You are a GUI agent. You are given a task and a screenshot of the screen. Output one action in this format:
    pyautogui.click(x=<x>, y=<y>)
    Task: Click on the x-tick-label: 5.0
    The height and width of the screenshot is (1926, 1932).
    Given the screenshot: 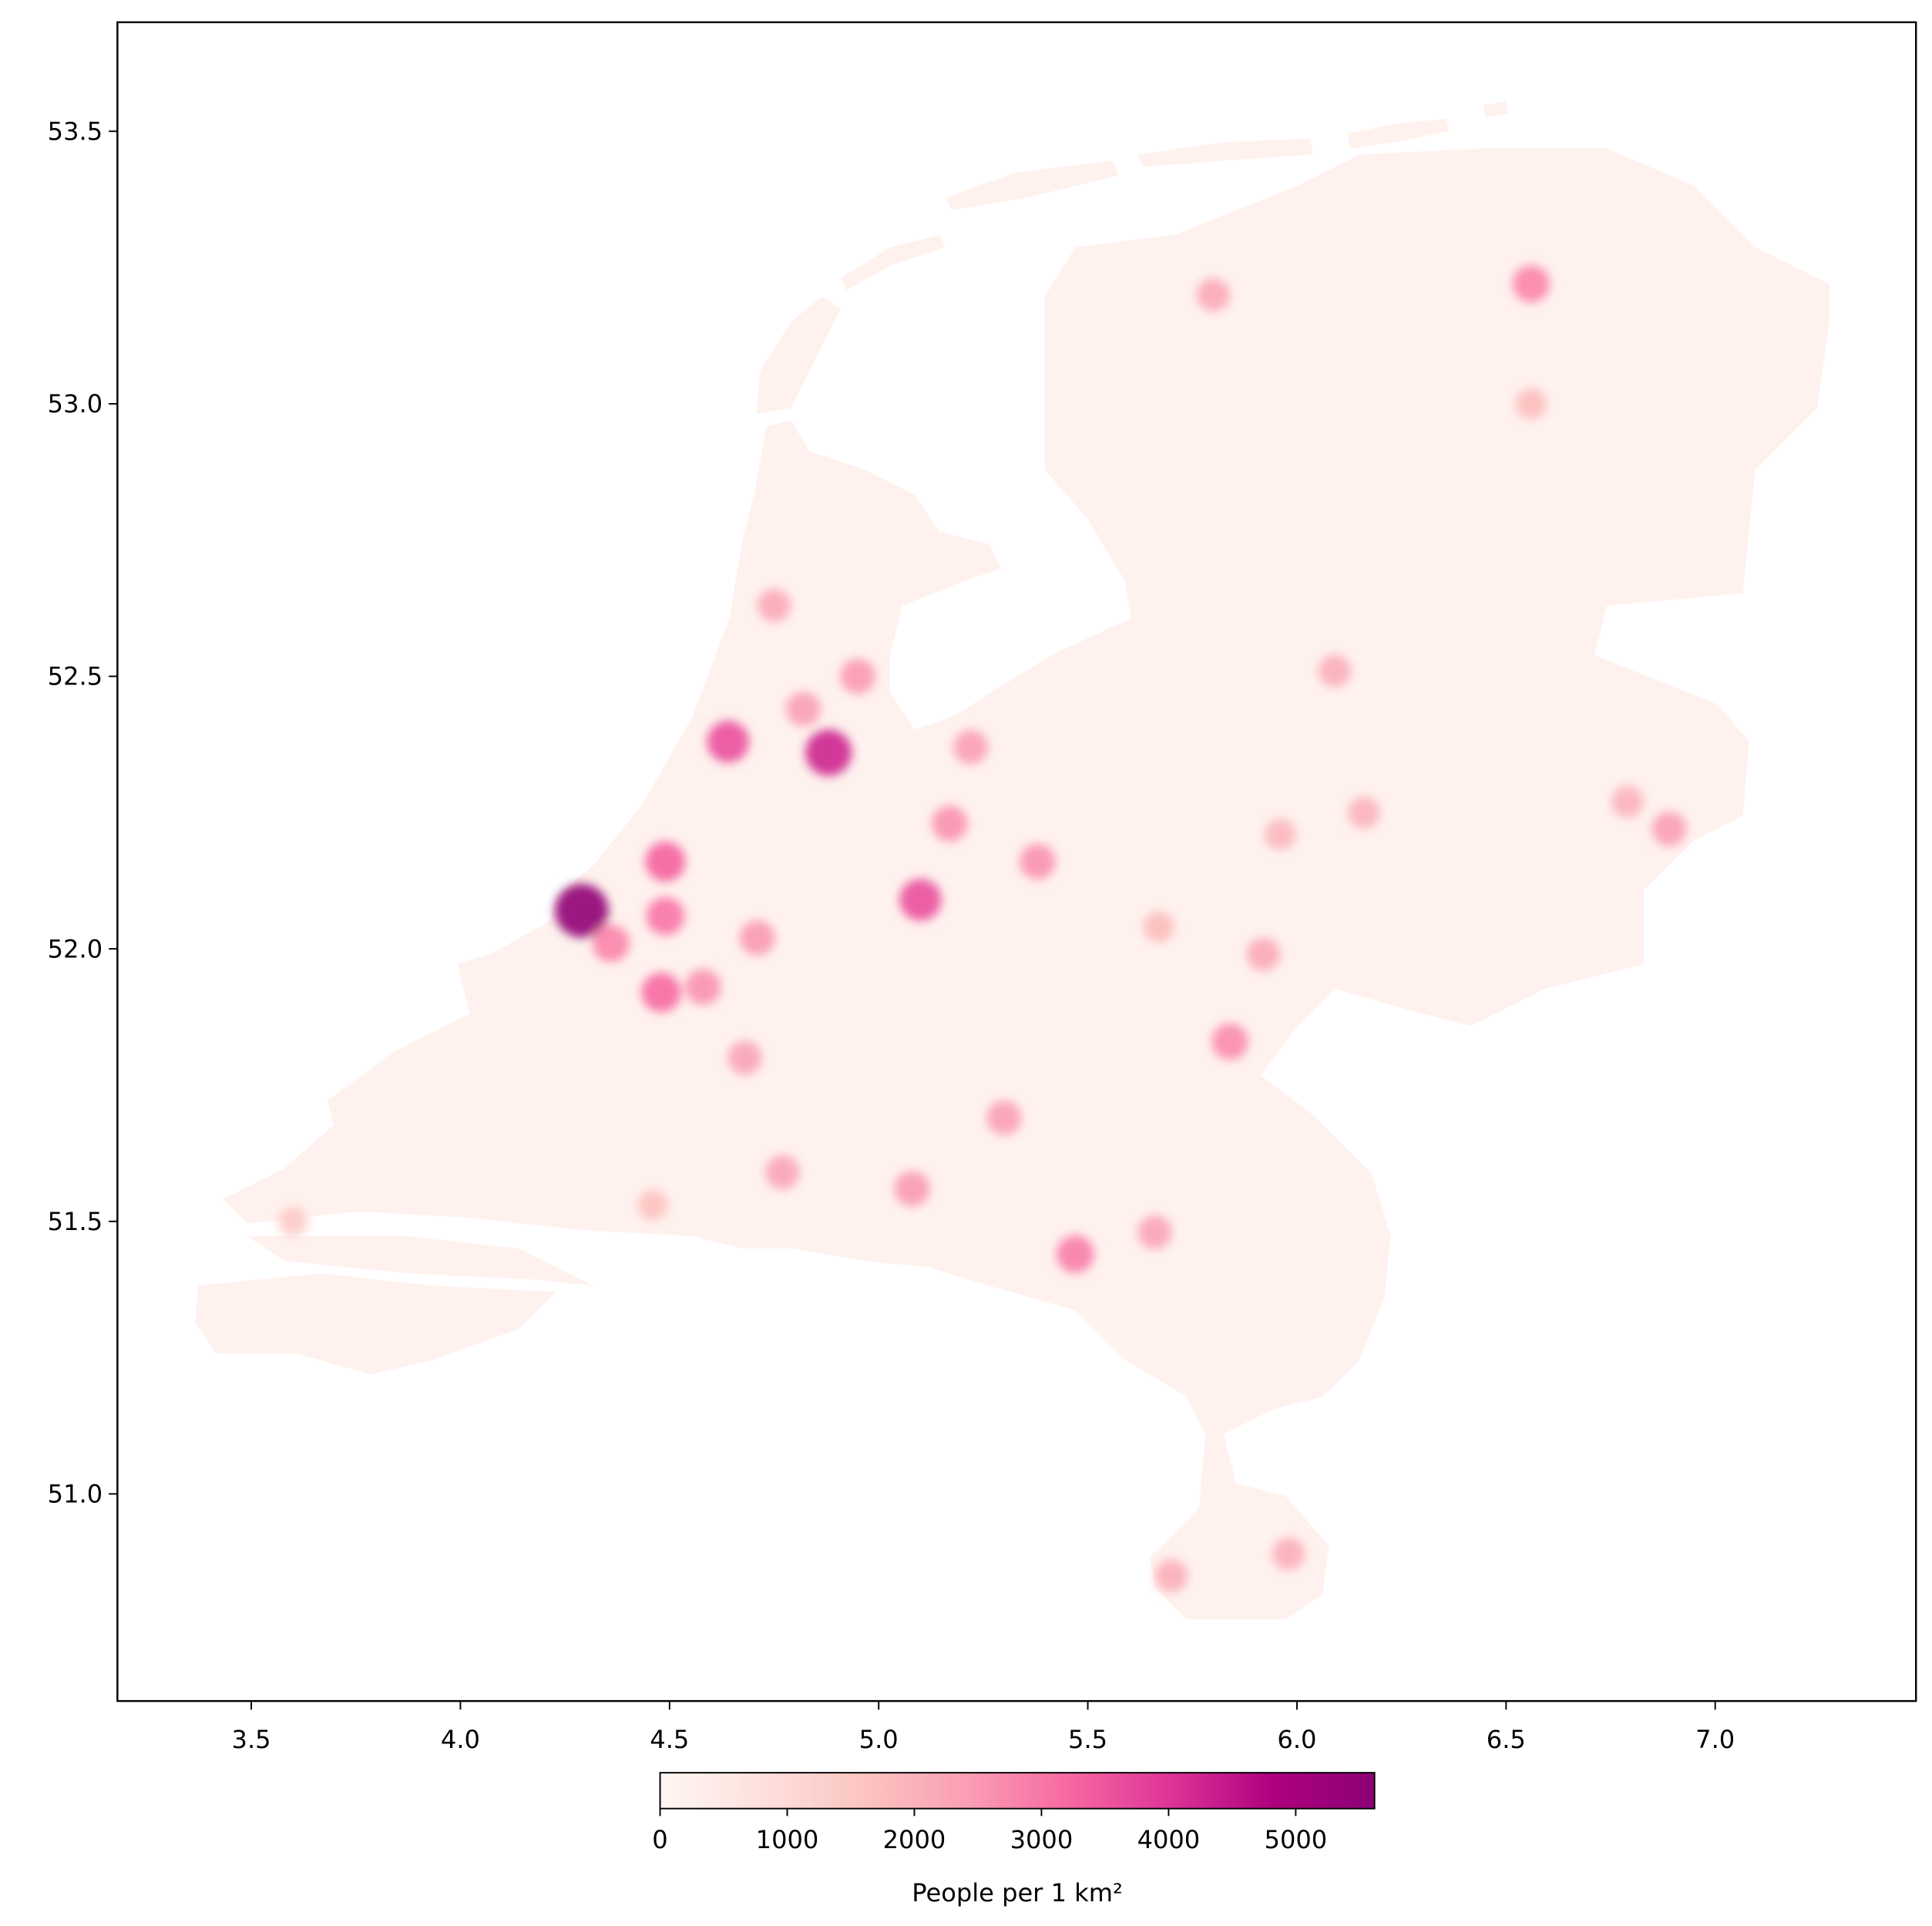 What is the action you would take?
    pyautogui.click(x=879, y=1740)
    